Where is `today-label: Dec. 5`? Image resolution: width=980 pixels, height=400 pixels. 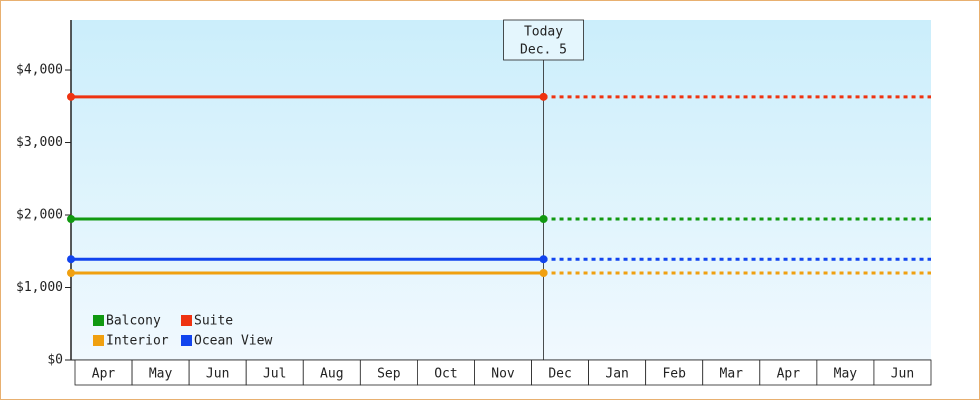
today-label: Dec. 5 is located at coordinates (543, 50).